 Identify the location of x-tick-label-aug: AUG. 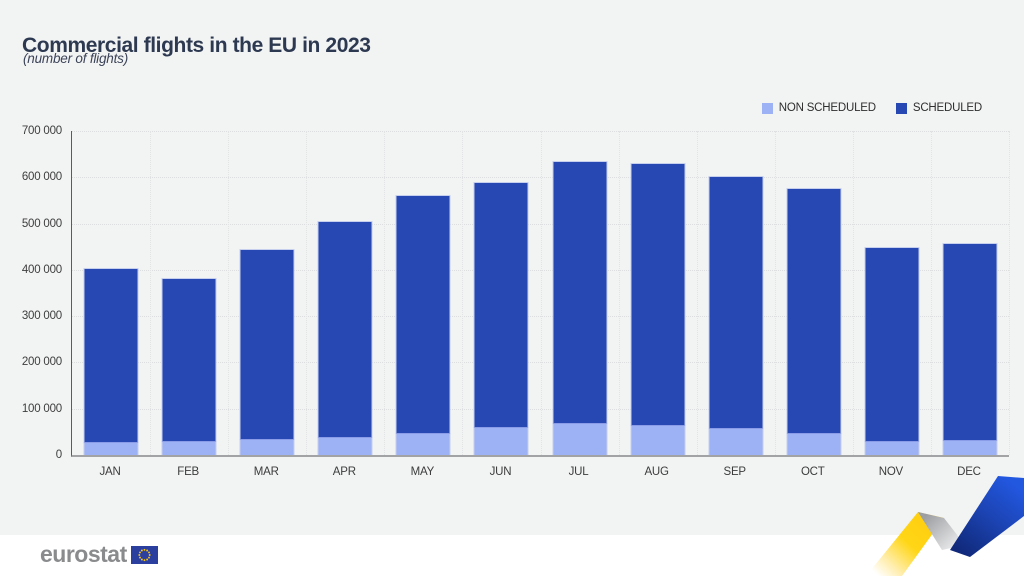
(656, 472).